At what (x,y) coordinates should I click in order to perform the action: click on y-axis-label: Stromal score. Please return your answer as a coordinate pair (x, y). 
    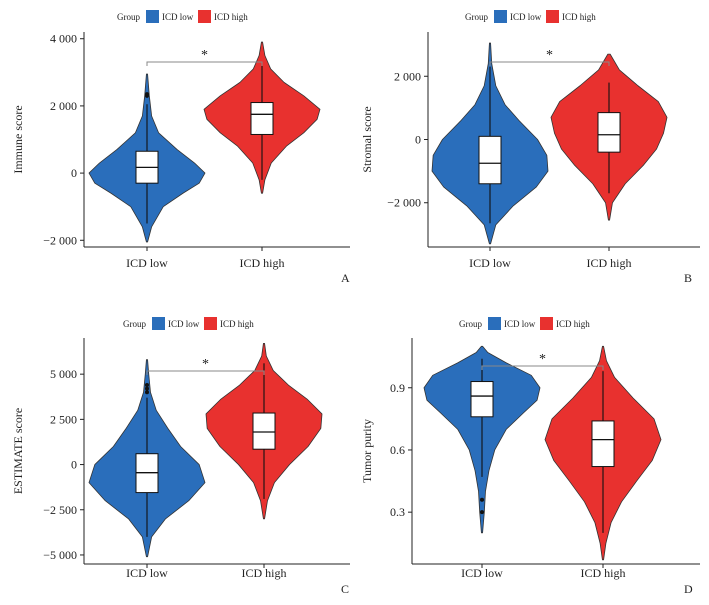
    Looking at the image, I should click on (367, 139).